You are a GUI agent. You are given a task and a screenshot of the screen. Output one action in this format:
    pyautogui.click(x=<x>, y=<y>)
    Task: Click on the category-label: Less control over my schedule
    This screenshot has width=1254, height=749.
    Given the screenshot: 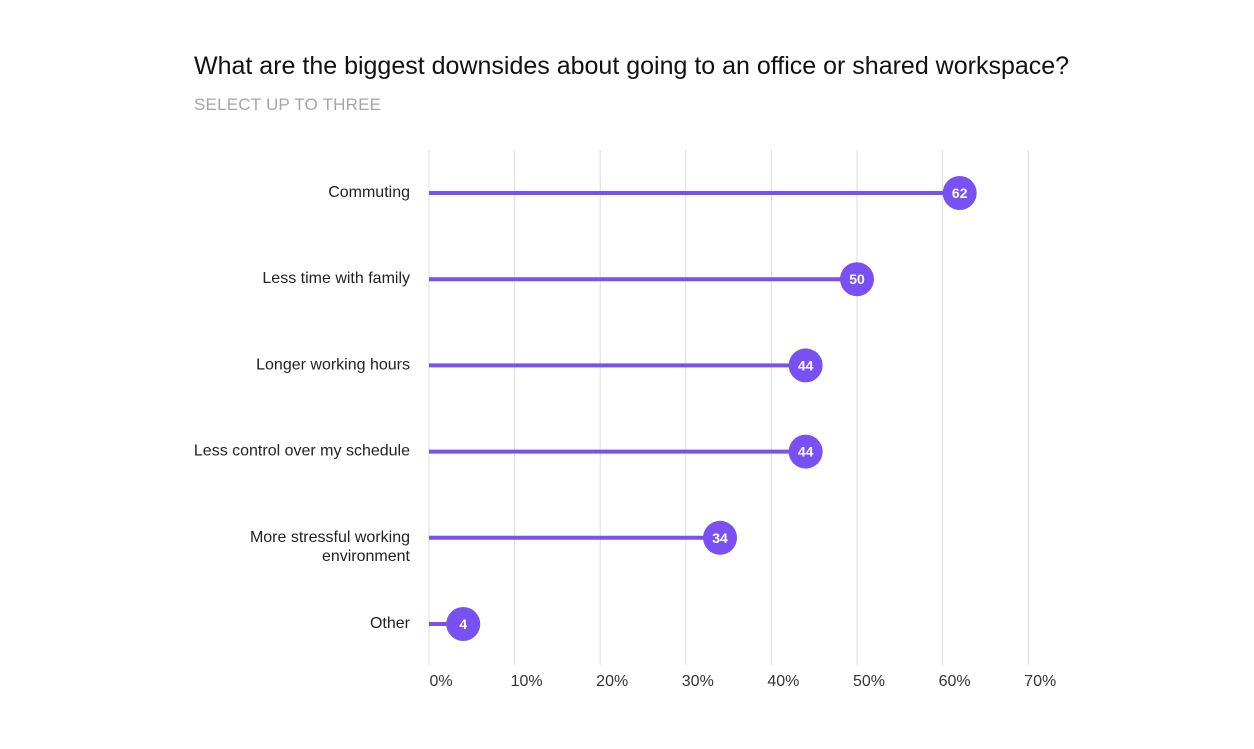 What is the action you would take?
    pyautogui.click(x=302, y=451)
    